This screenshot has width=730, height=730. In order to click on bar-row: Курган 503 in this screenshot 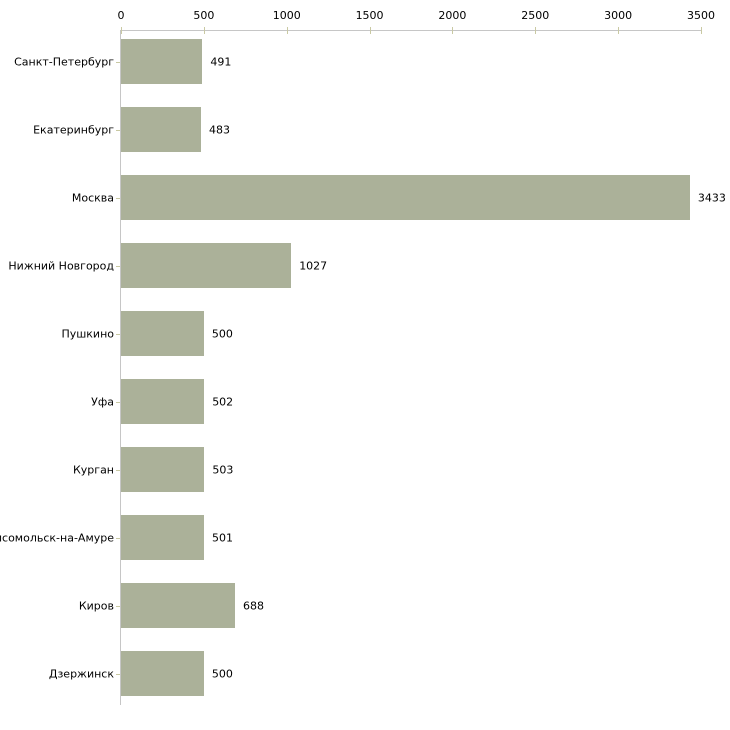, I will do `click(387, 470)`.